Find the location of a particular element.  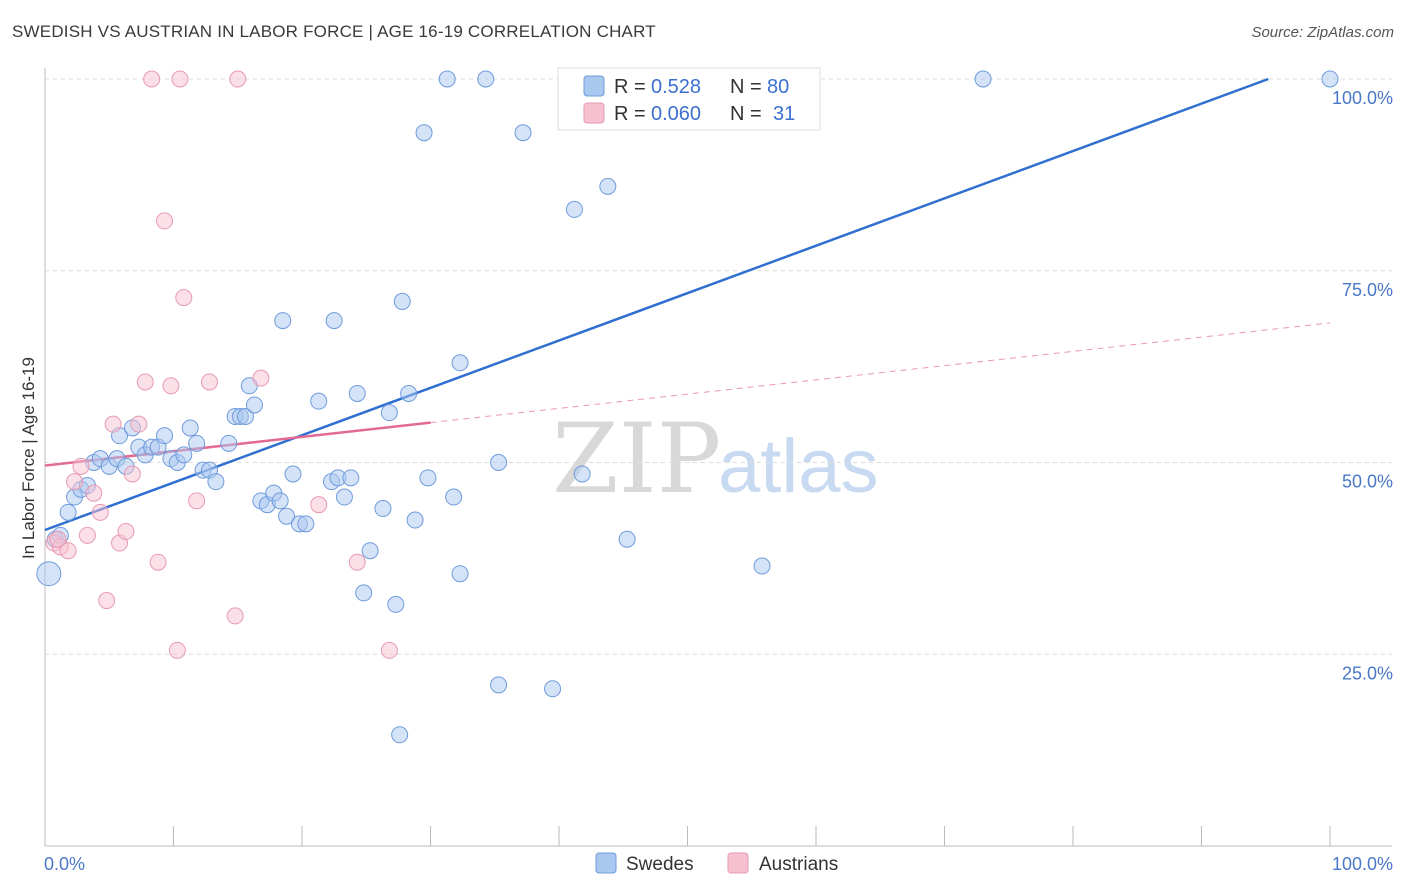

legend-swatch-austrians is located at coordinates (594, 113).